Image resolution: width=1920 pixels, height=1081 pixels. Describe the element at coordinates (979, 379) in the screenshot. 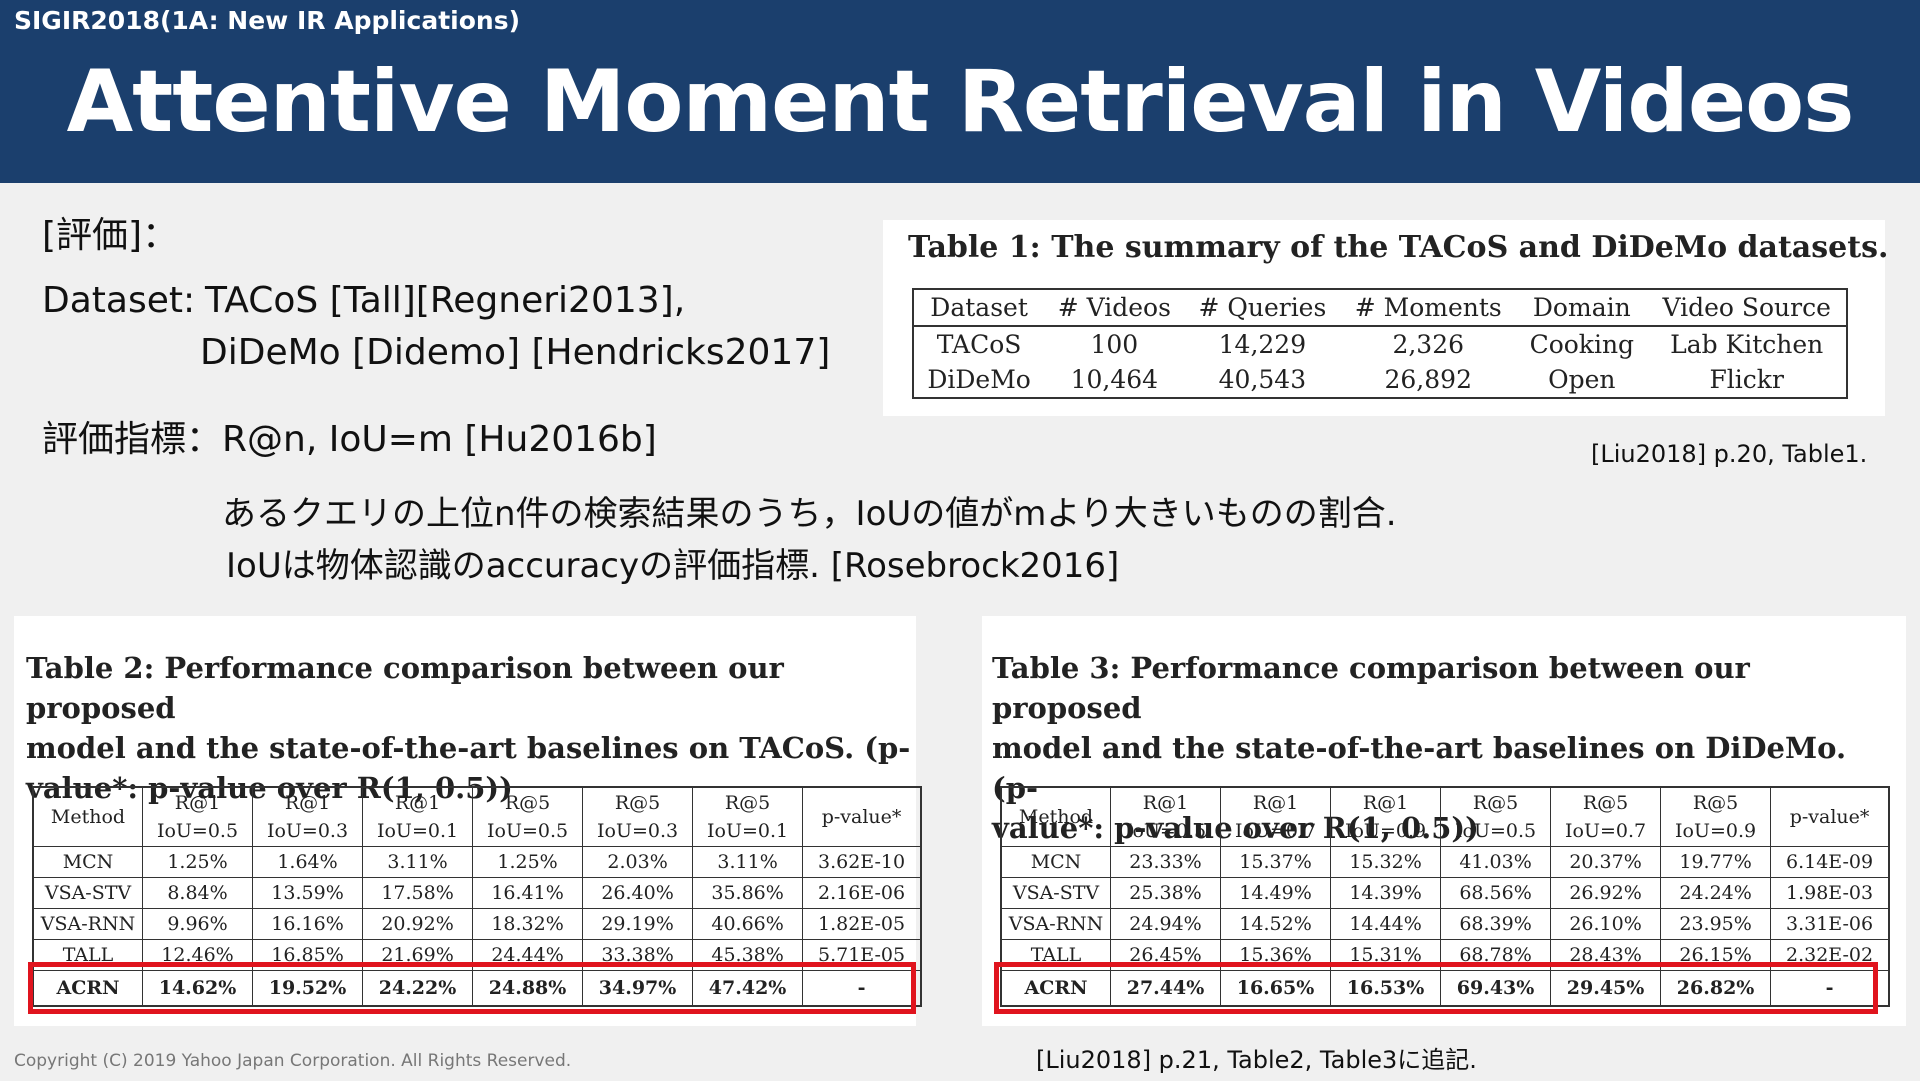

I see `table1-cell: DiDeMo` at that location.